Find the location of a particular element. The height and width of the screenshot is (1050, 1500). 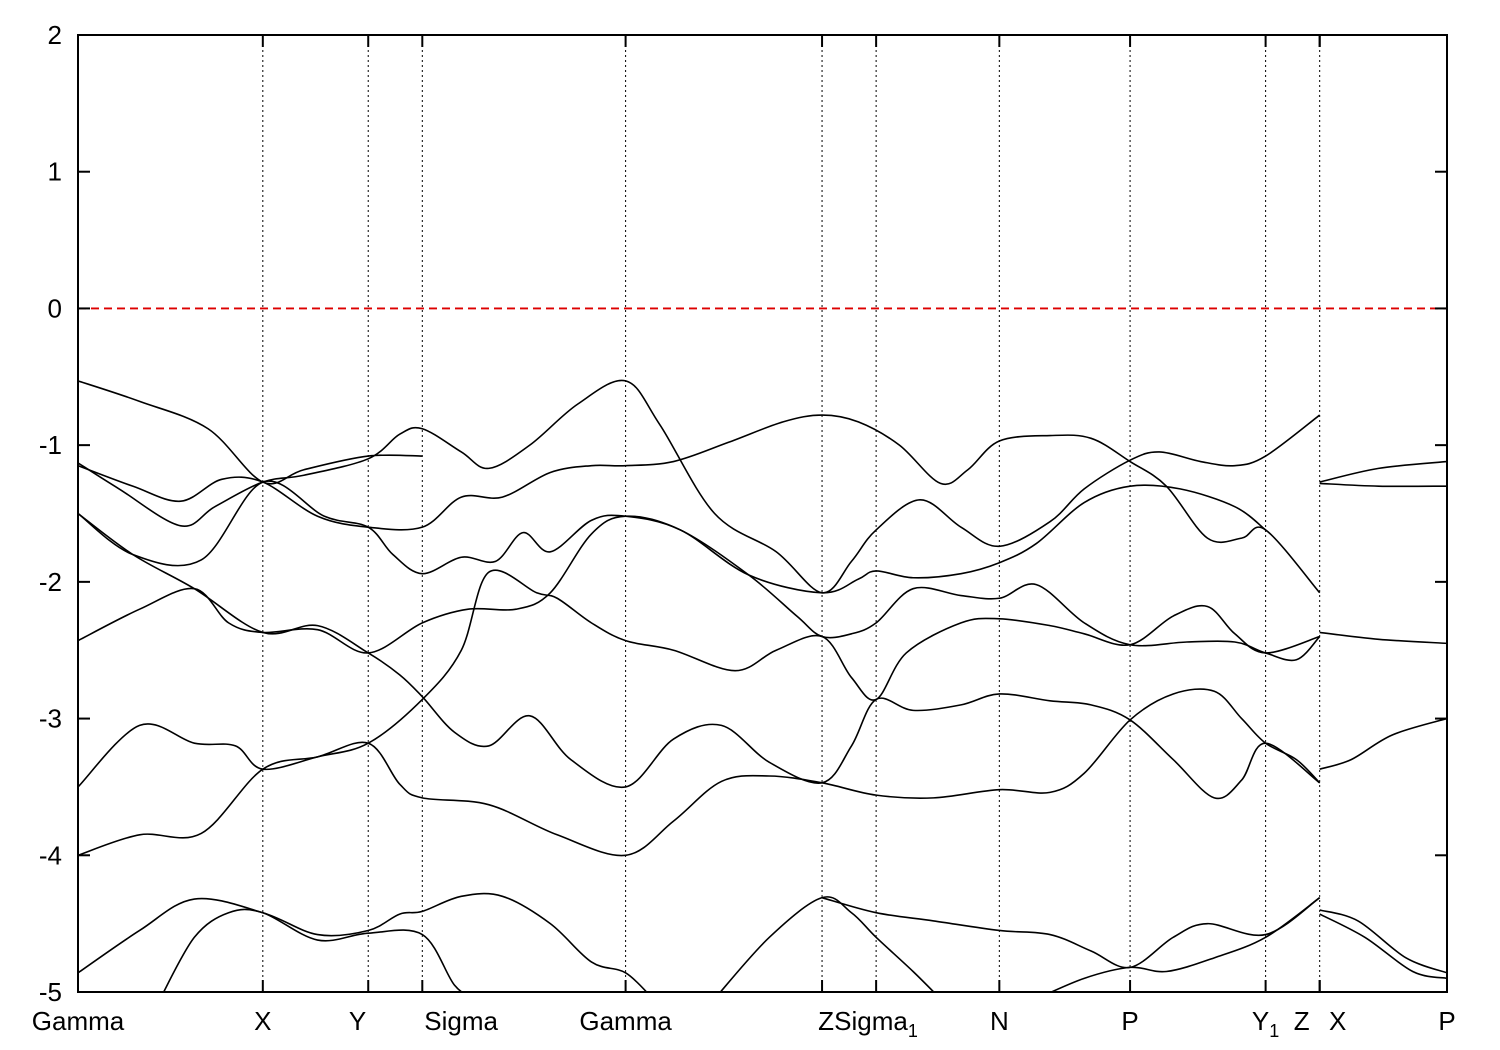

x-tick-label: Y is located at coordinates (357, 1021).